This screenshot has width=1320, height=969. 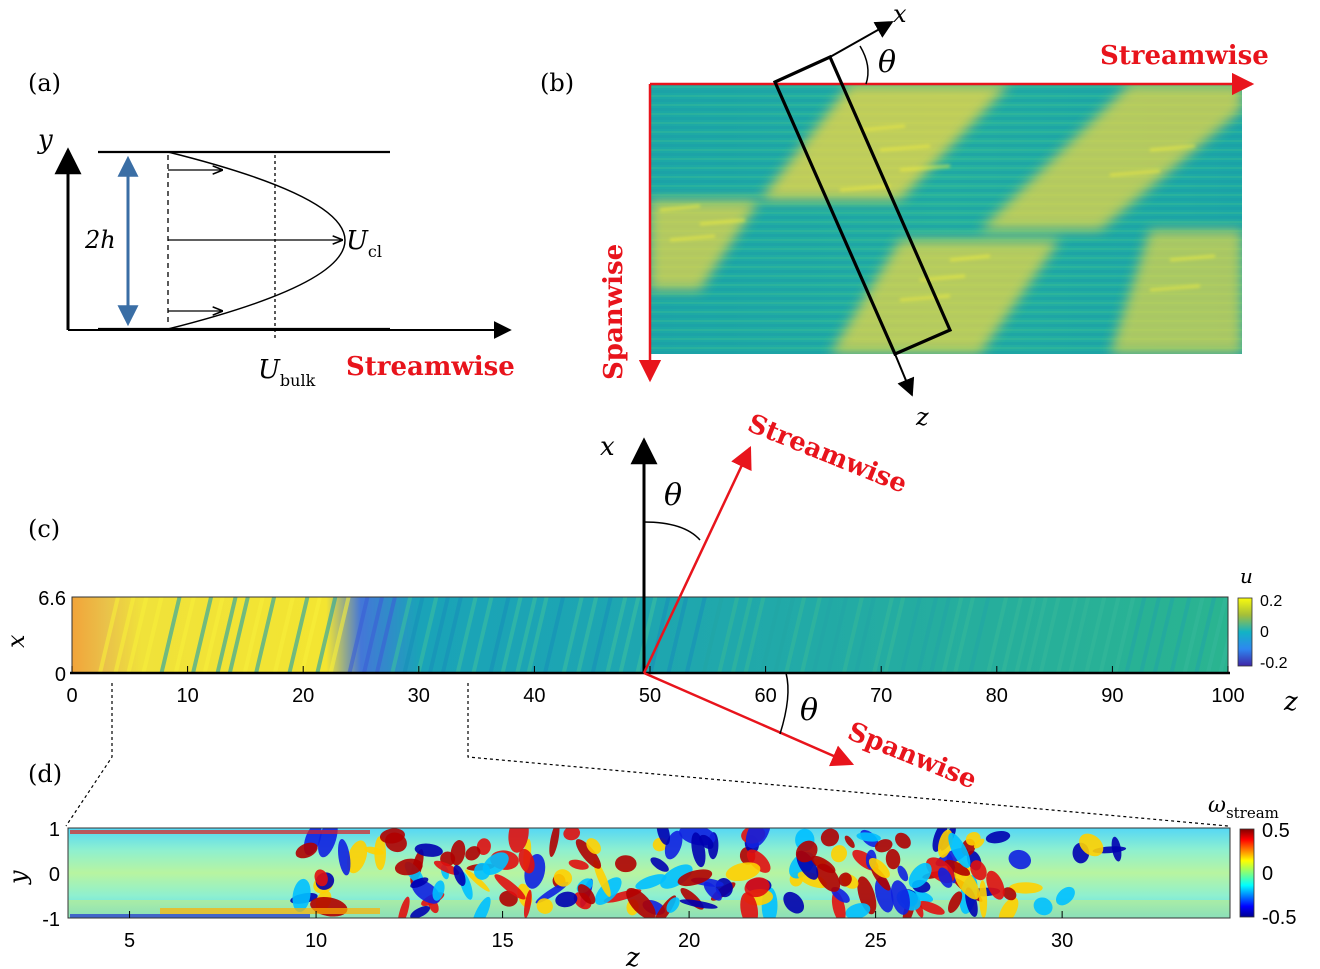 I want to click on panel-c-colorbar-tick-1: 0, so click(x=1264, y=632).